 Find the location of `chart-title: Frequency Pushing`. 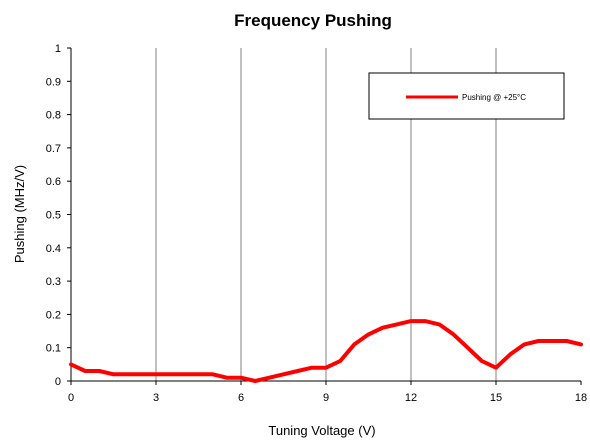

chart-title: Frequency Pushing is located at coordinates (313, 20).